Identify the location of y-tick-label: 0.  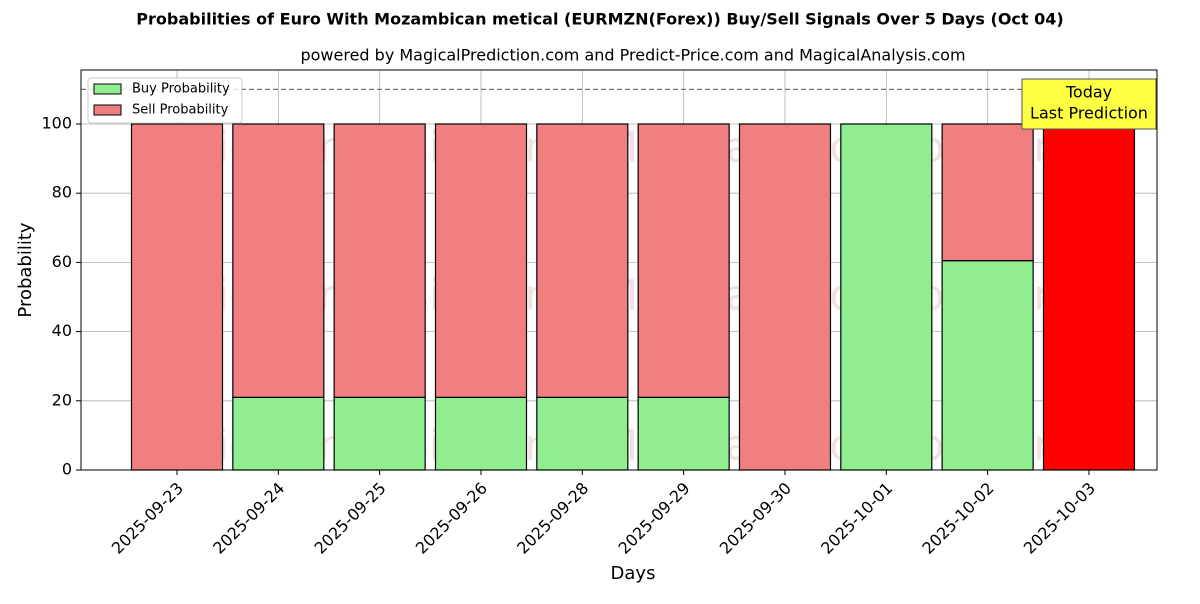
(67, 469).